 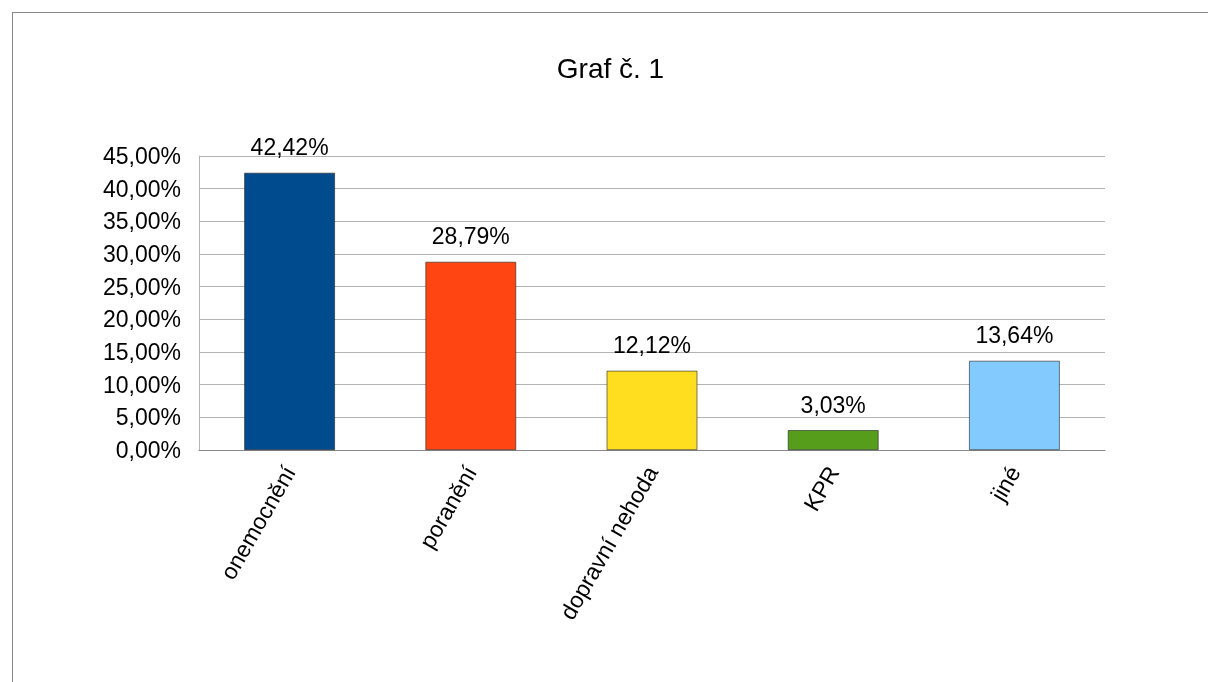 What do you see at coordinates (148, 417) in the screenshot?
I see `y-tick-label: 5,00%` at bounding box center [148, 417].